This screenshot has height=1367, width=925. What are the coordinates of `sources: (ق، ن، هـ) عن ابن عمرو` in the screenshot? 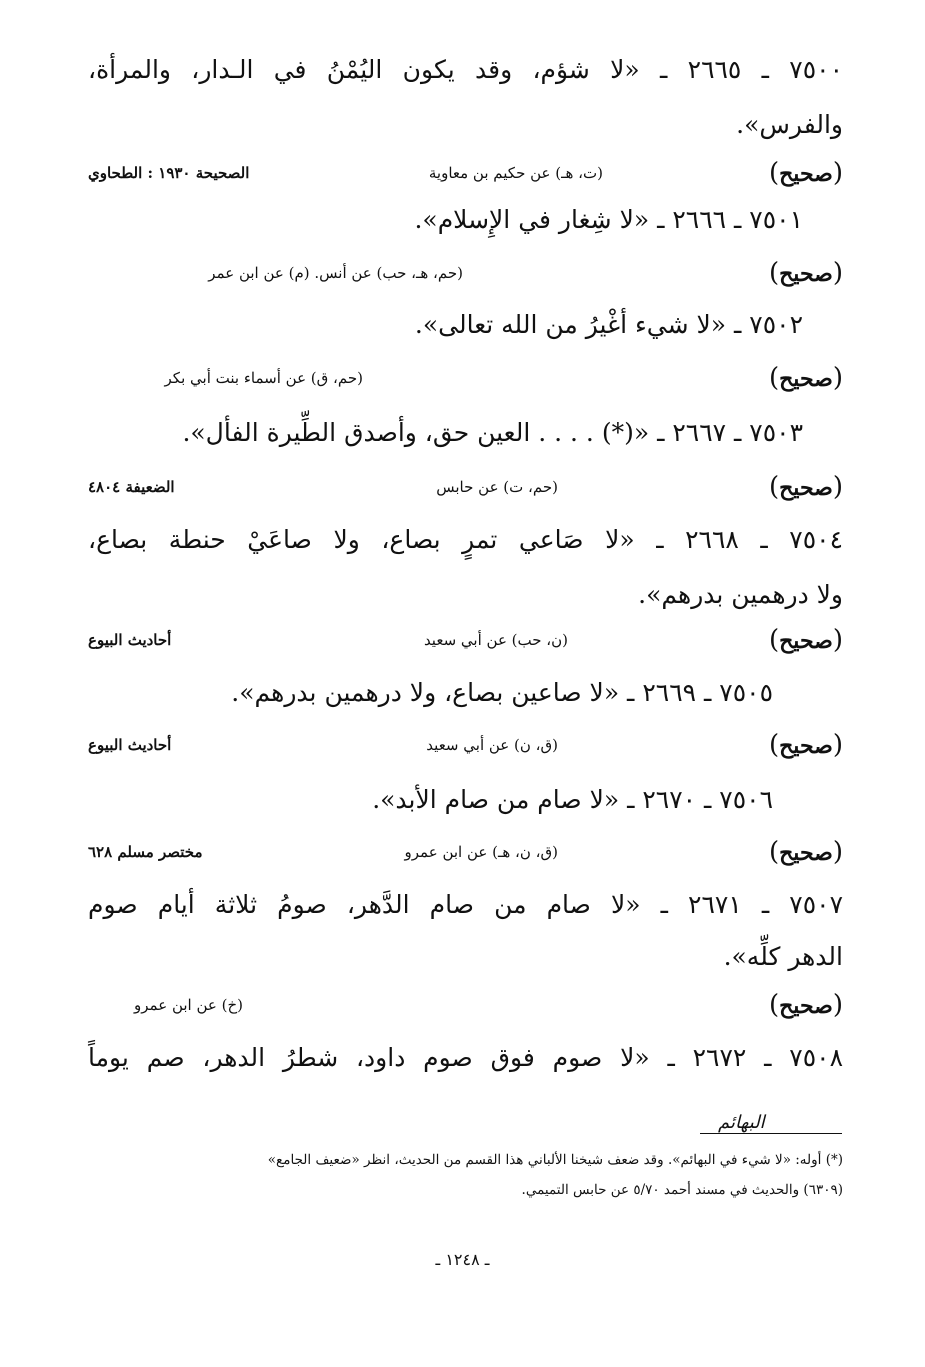 It's located at (481, 852).